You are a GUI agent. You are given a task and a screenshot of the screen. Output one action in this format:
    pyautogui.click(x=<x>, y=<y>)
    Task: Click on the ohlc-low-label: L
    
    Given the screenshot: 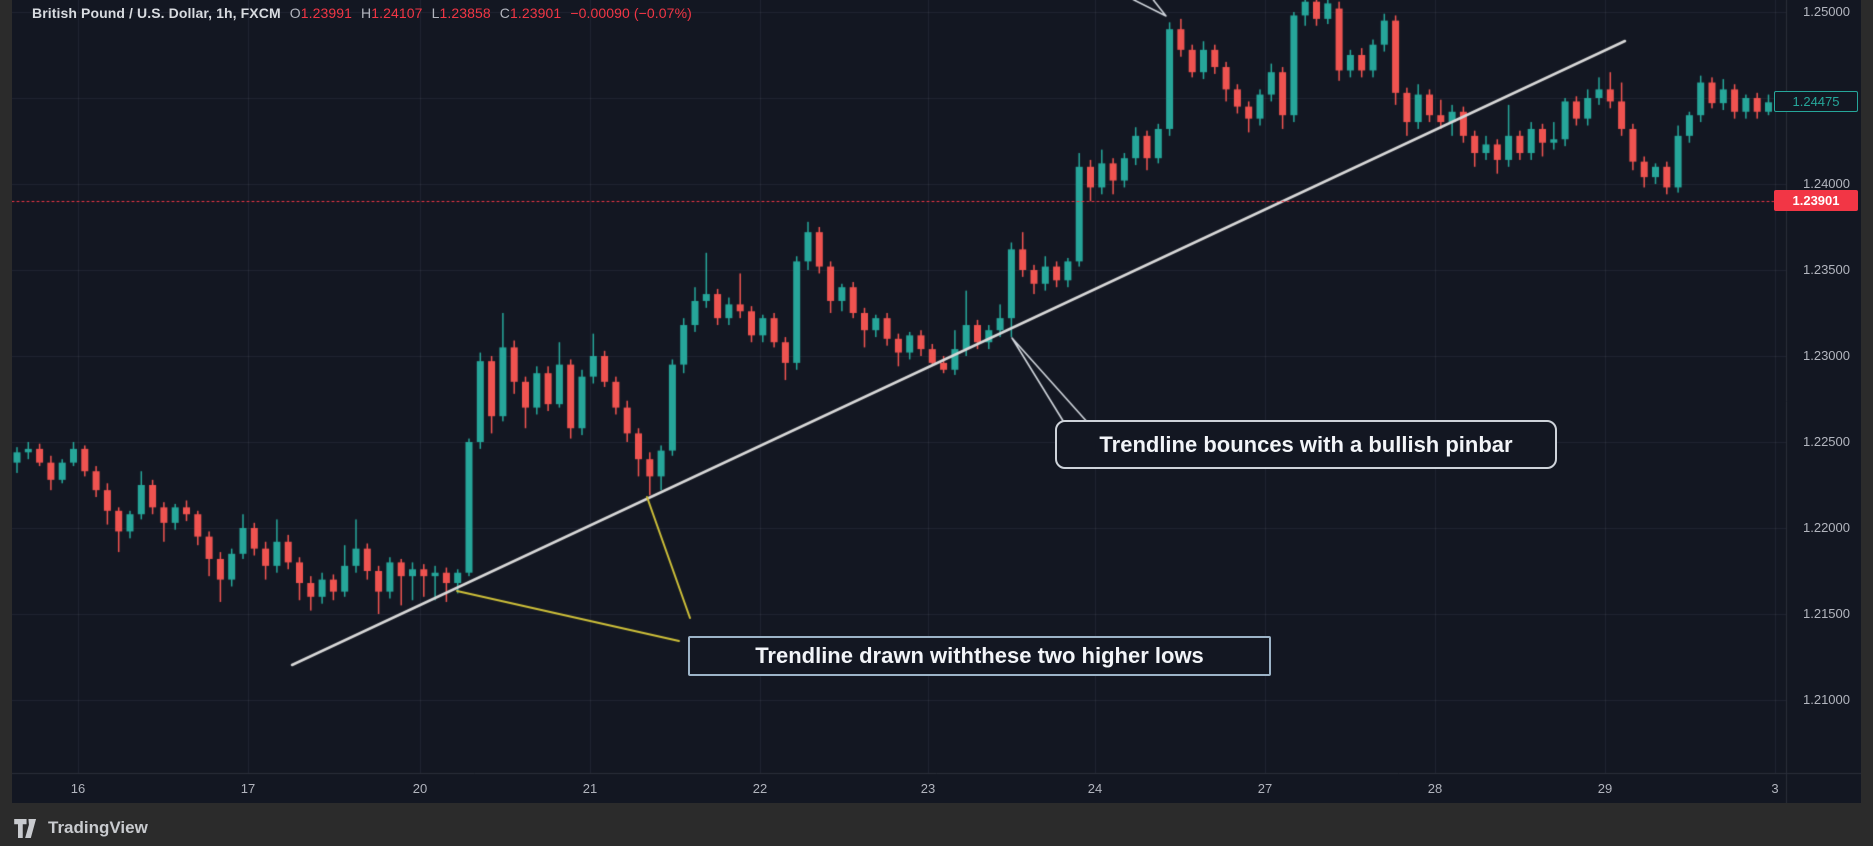 What is the action you would take?
    pyautogui.click(x=435, y=13)
    